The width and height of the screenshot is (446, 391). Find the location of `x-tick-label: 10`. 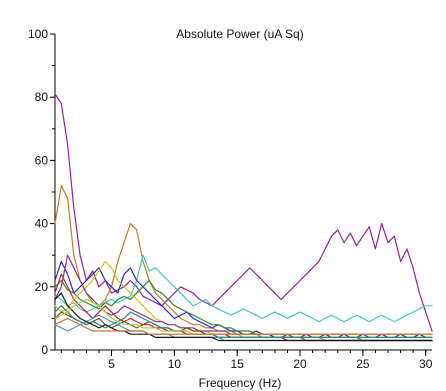

x-tick-label: 10 is located at coordinates (175, 364).